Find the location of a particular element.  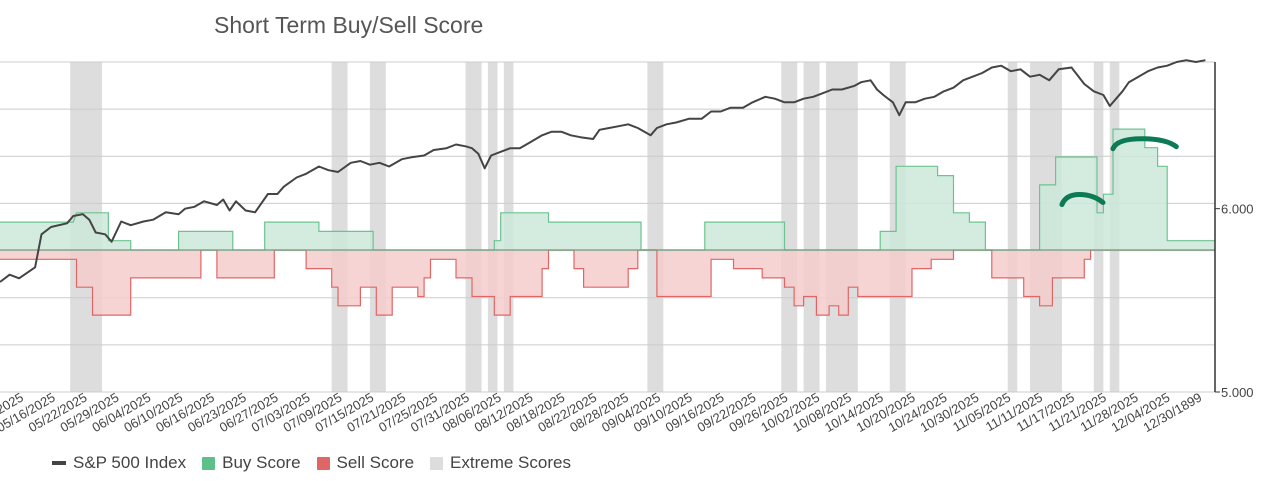

legend-label-sell: Sell Score is located at coordinates (375, 462).